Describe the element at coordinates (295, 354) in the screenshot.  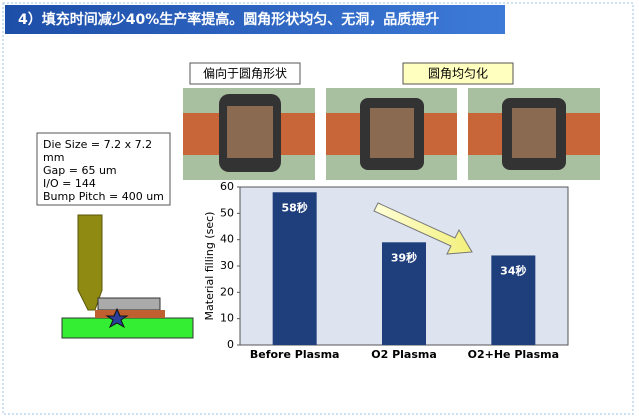
I see `x-tick-label: Before Plasma` at that location.